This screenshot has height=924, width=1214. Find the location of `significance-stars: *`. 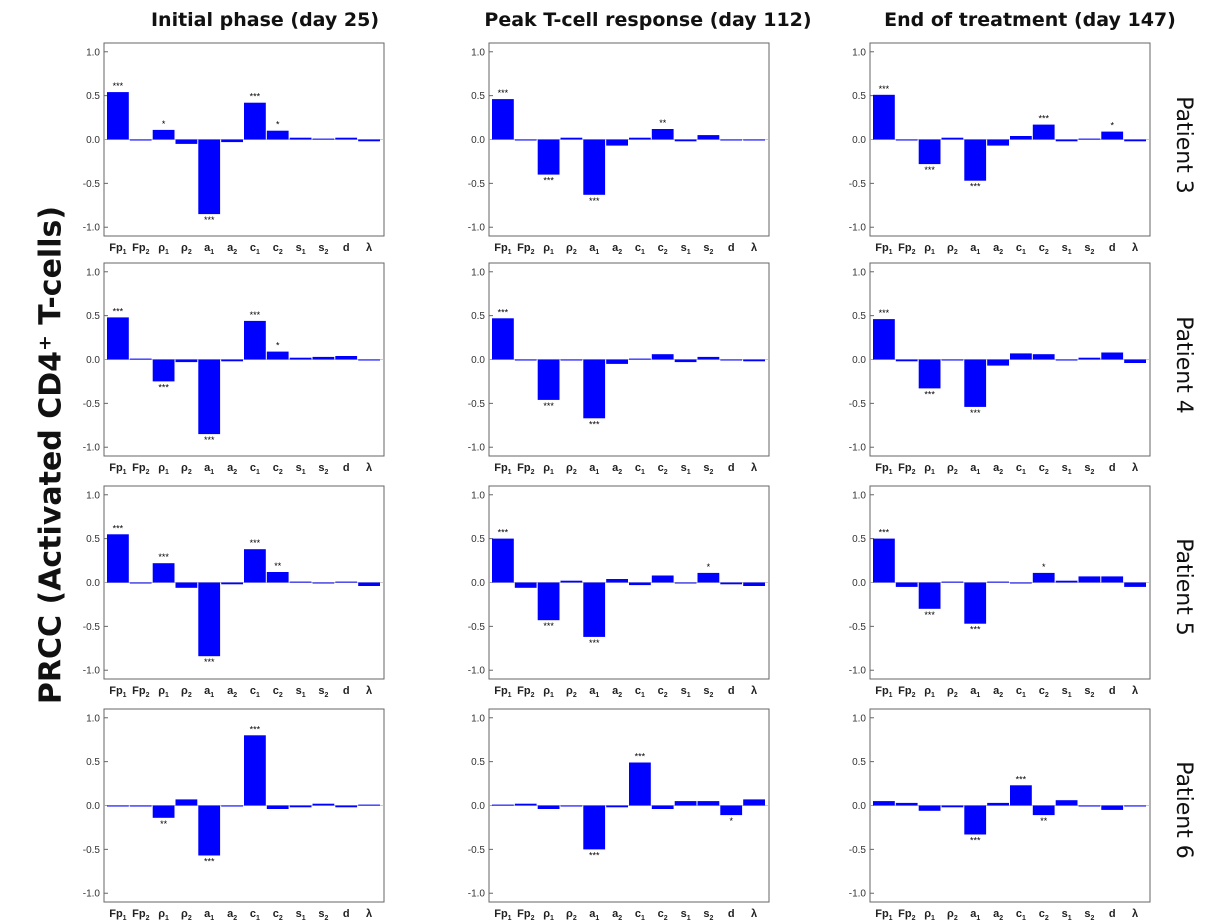

significance-stars: * is located at coordinates (709, 567).